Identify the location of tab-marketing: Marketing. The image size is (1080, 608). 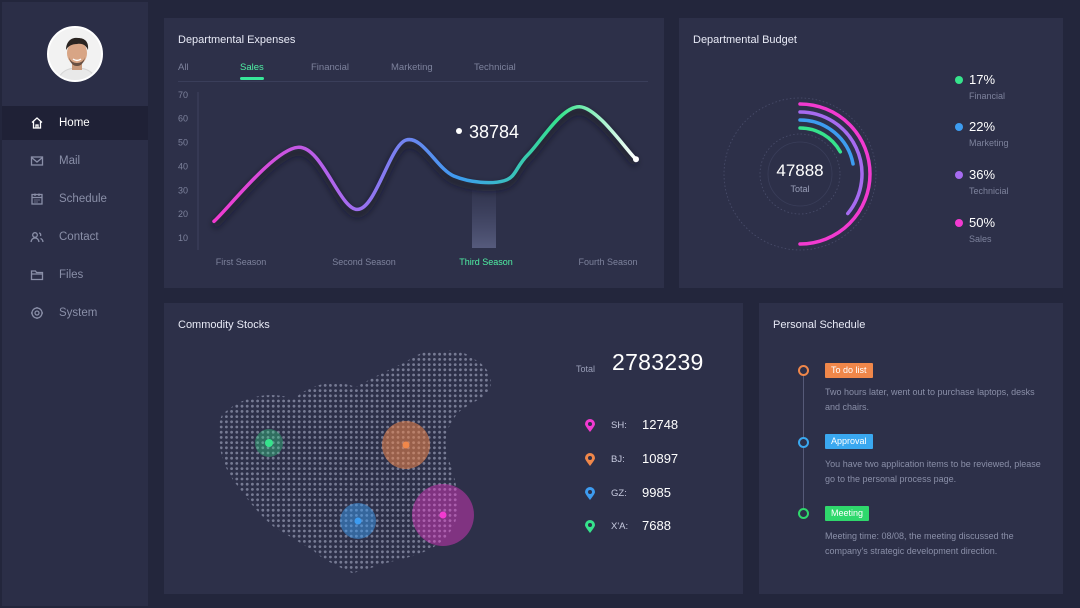
(412, 67).